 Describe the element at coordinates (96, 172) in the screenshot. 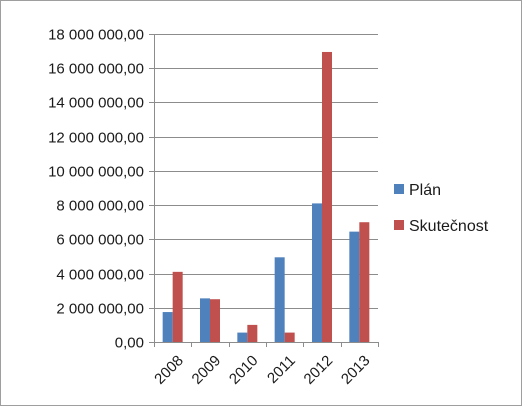

I see `y-tick-label: 10 000 000,00` at that location.